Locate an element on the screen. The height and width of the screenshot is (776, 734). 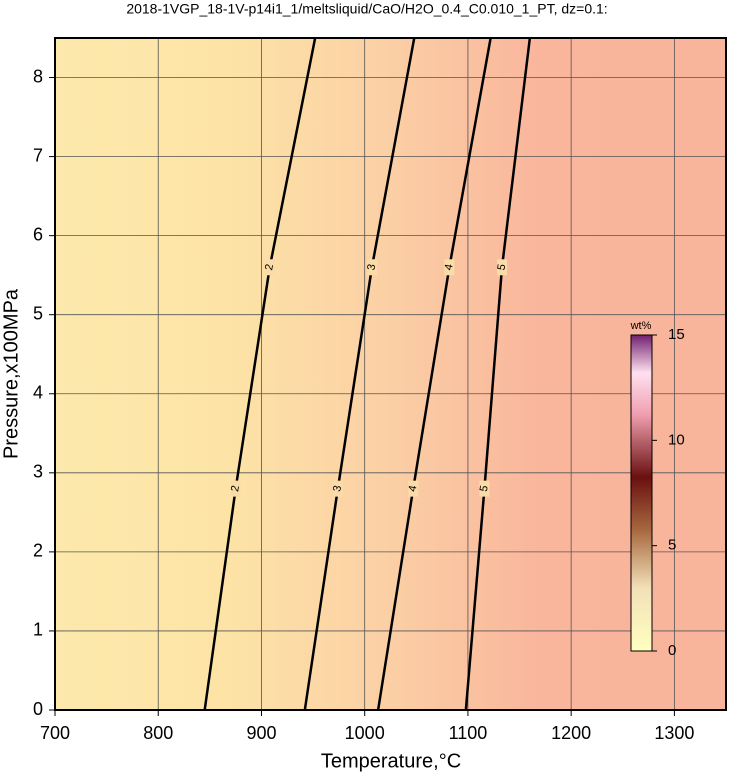
colorbar-tick-label: 0 is located at coordinates (672, 650).